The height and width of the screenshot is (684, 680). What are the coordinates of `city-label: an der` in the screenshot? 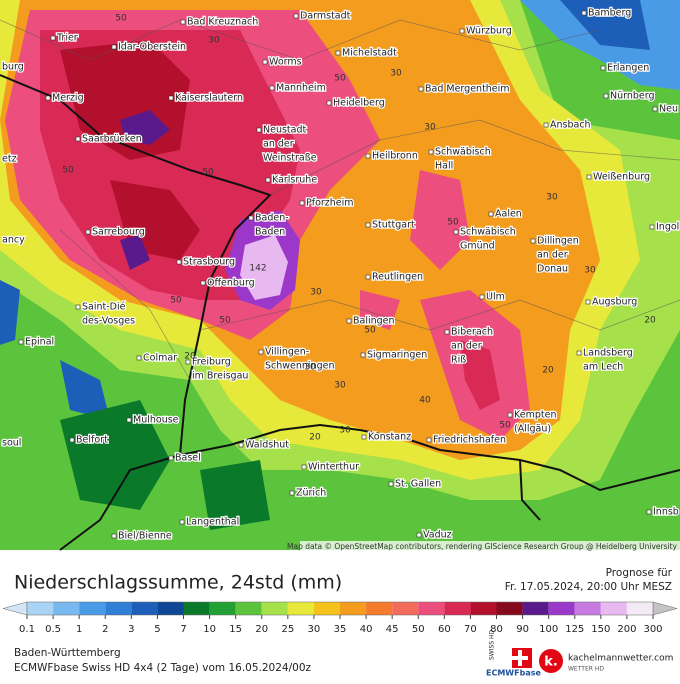 It's located at (552, 255).